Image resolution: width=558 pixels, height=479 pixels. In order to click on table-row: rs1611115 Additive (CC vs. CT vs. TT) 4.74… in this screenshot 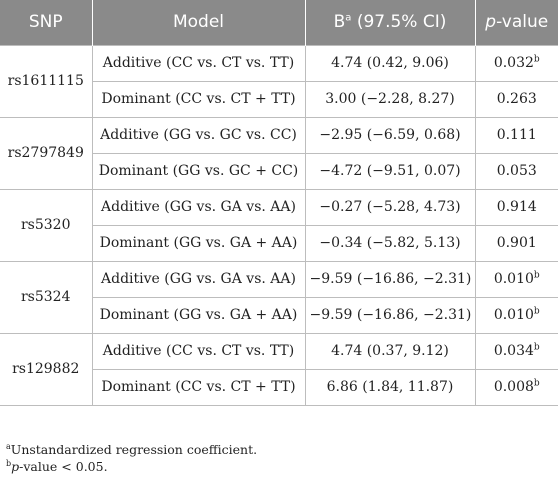, I will do `click(279, 67)`.